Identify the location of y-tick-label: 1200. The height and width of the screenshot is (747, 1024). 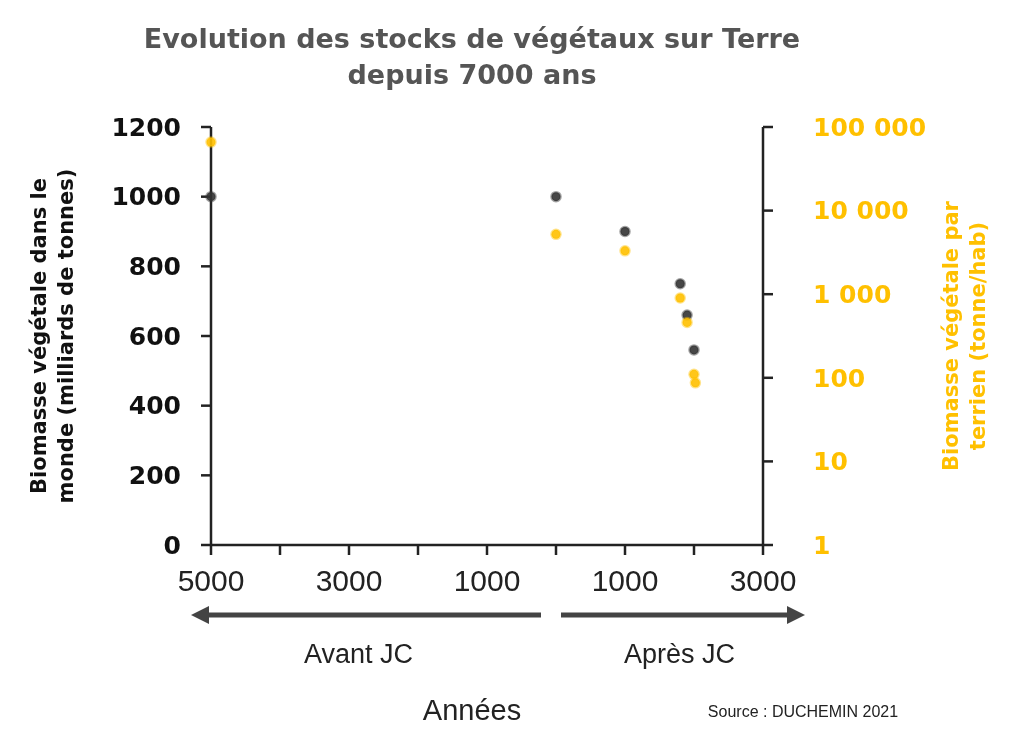
(146, 127).